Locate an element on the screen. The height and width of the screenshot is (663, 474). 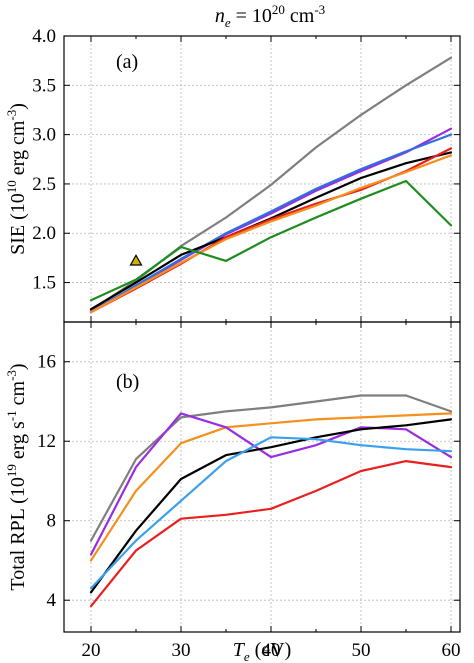
ylabel-a-exp1: 10 is located at coordinates (11, 186).